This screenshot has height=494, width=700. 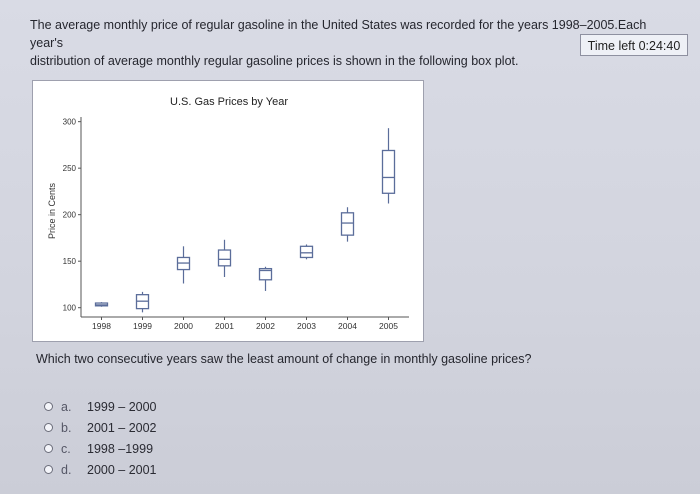 What do you see at coordinates (265, 326) in the screenshot?
I see `x-tick-label: 2002` at bounding box center [265, 326].